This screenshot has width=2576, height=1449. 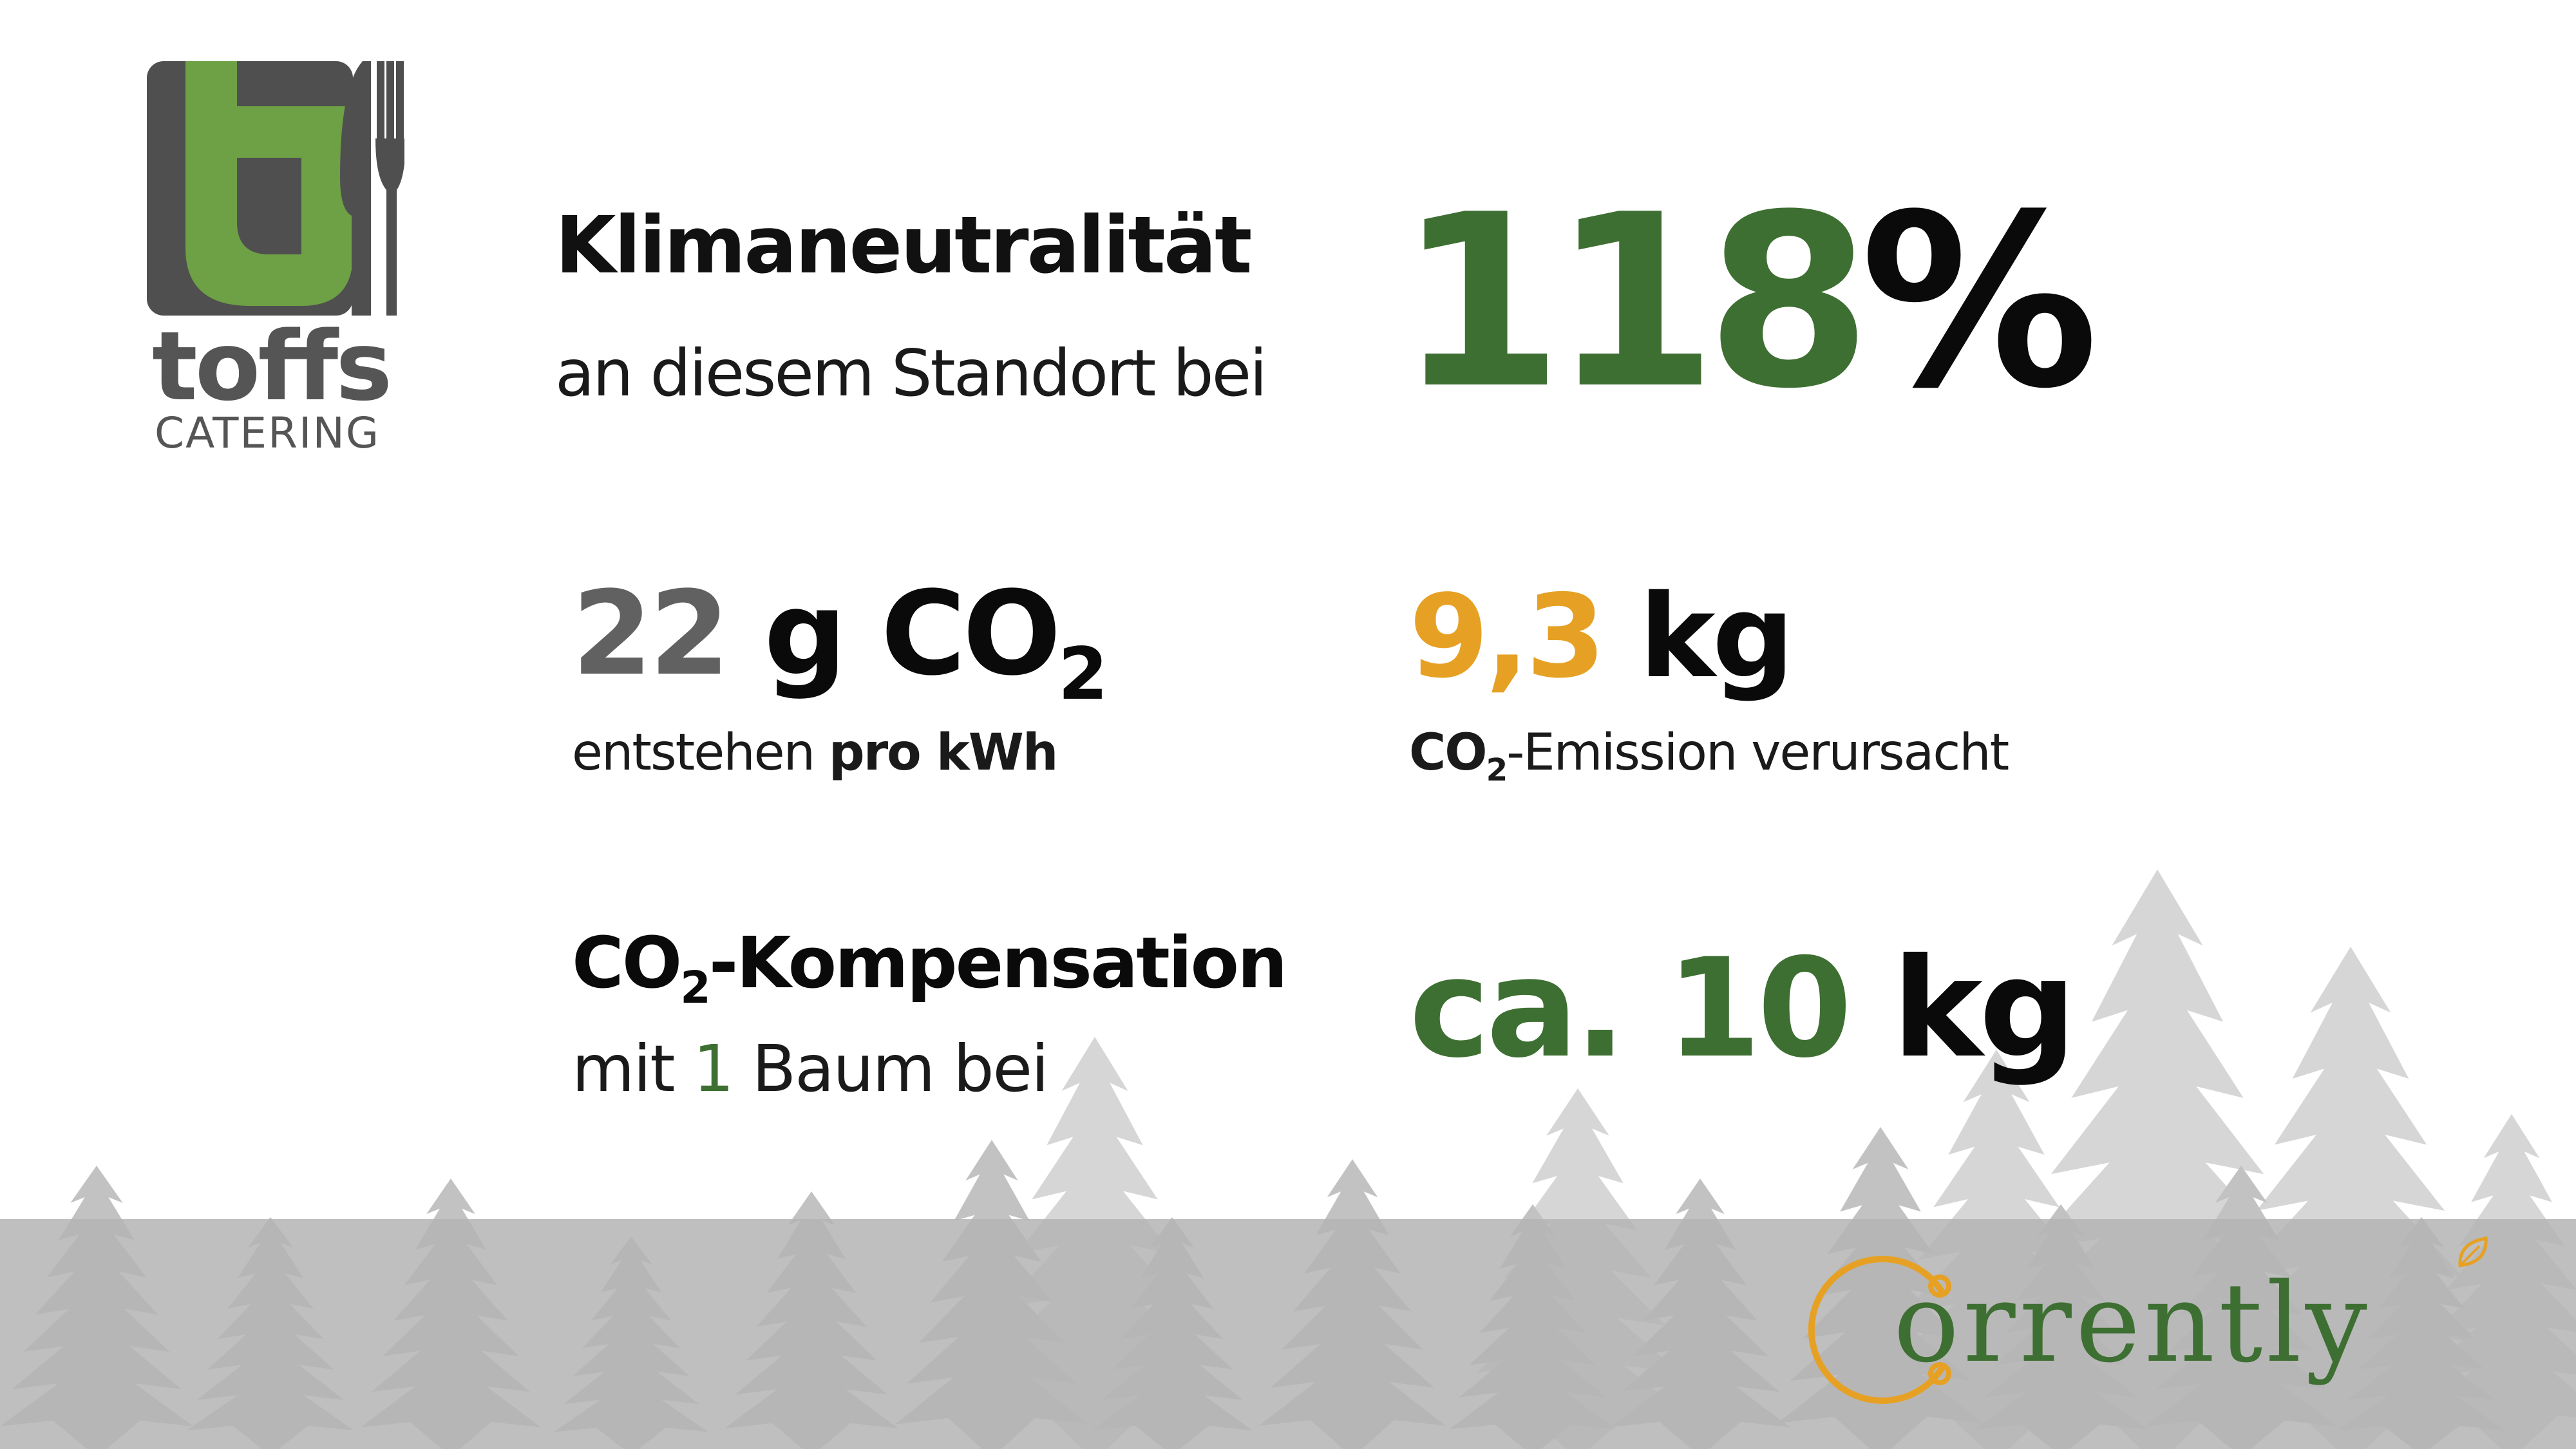 What do you see at coordinates (1448, 753) in the screenshot?
I see `emission-caption-bold: CO` at bounding box center [1448, 753].